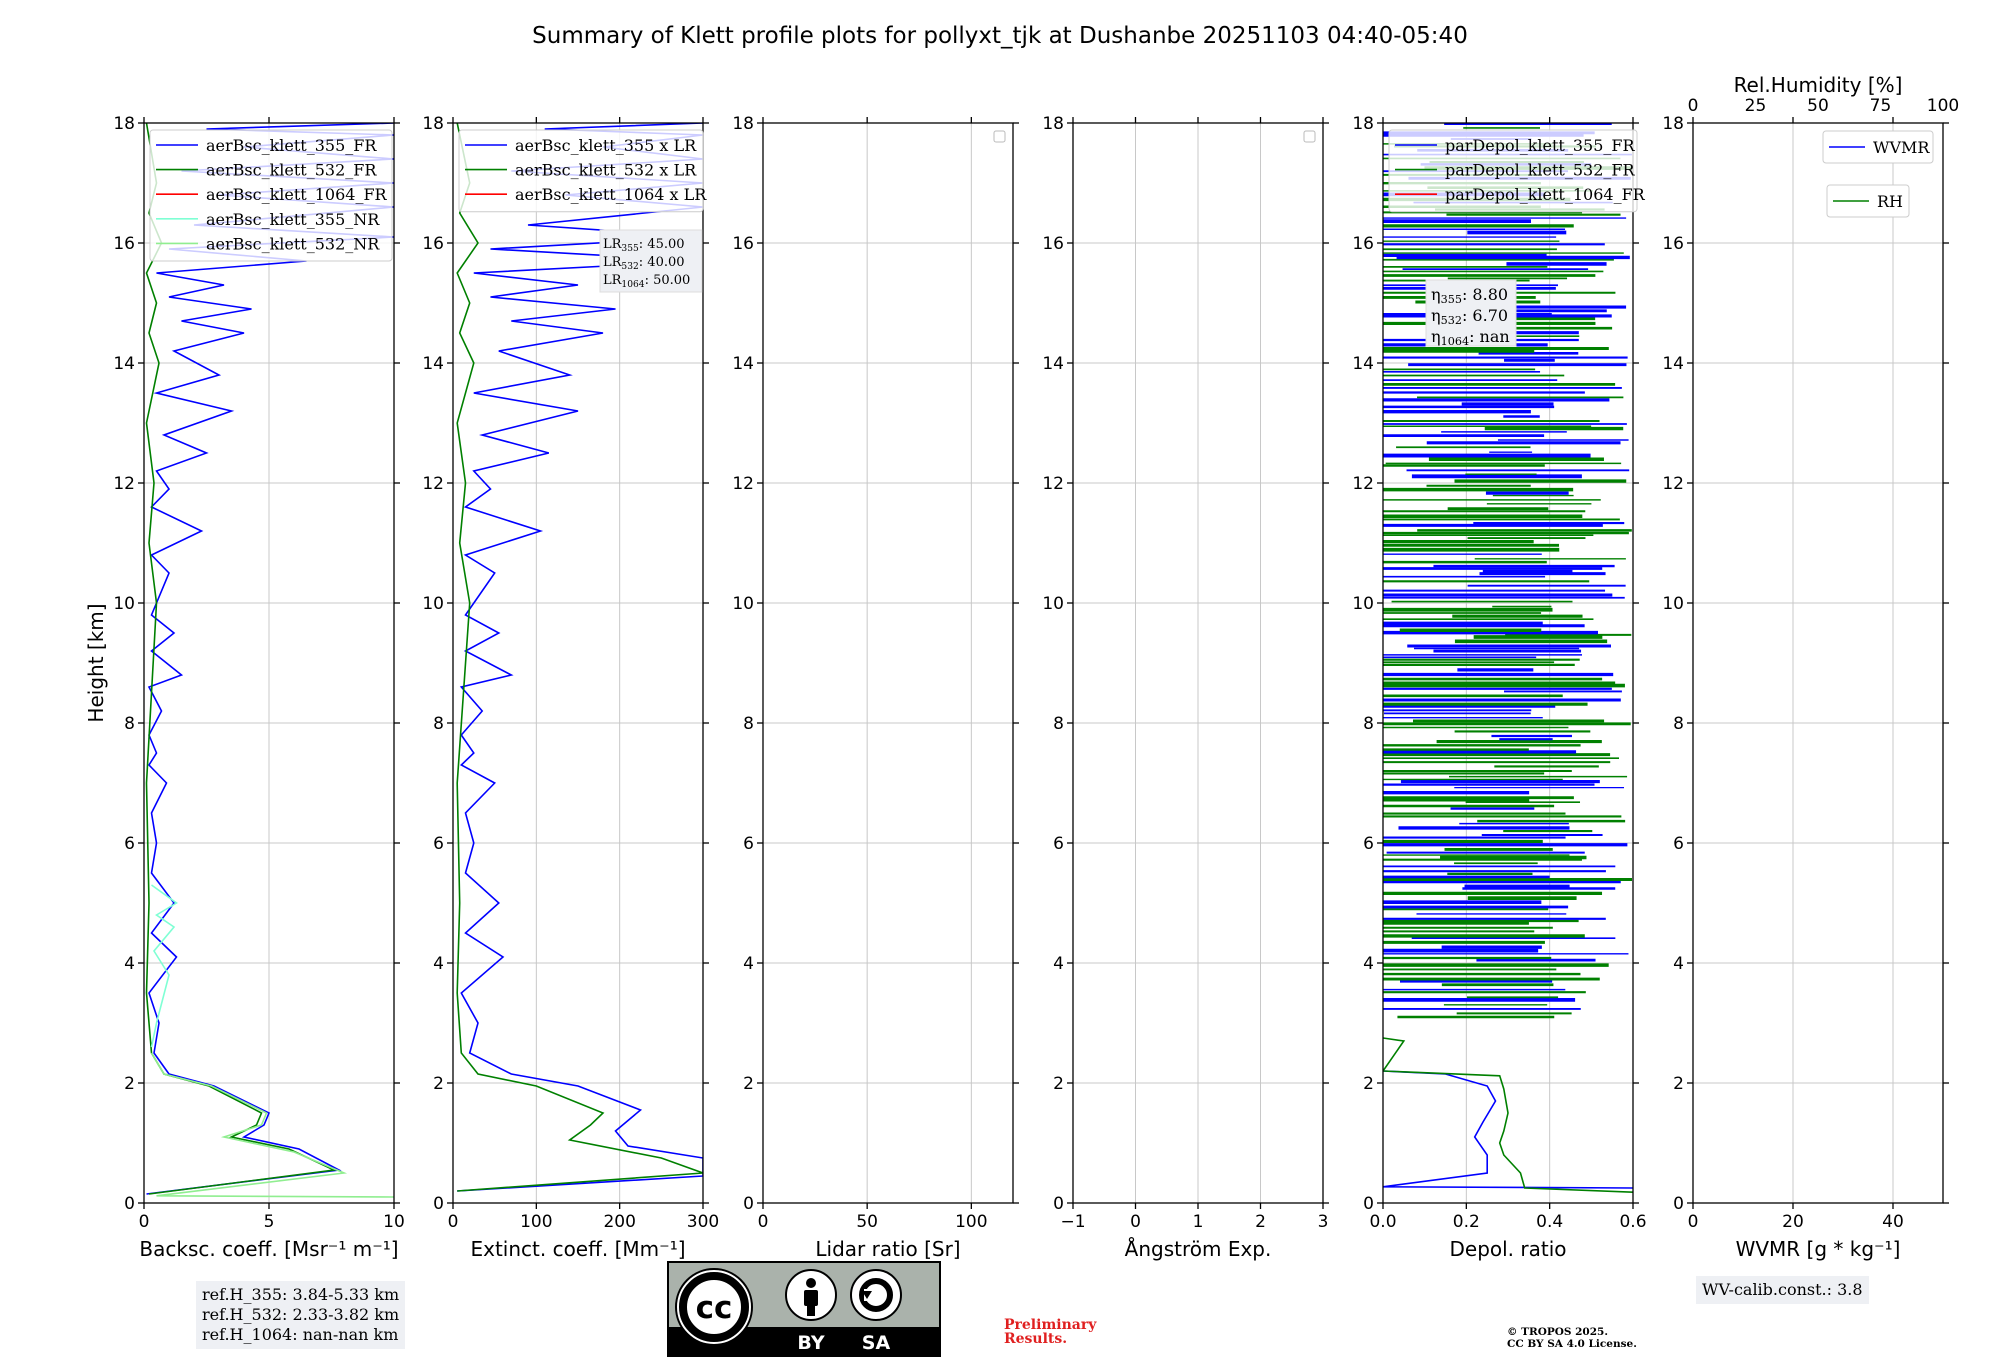 The height and width of the screenshot is (1360, 2000). What do you see at coordinates (867, 1222) in the screenshot?
I see `x-tick-label: 50` at bounding box center [867, 1222].